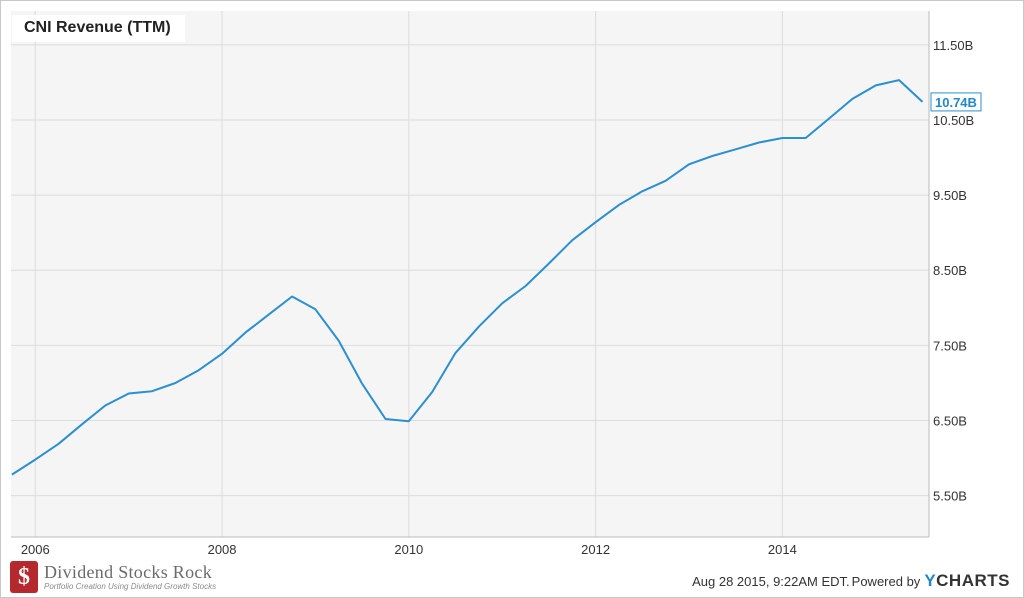 The height and width of the screenshot is (598, 1024). What do you see at coordinates (98, 28) in the screenshot?
I see `chart-title: CNI Revenue (TTM)` at bounding box center [98, 28].